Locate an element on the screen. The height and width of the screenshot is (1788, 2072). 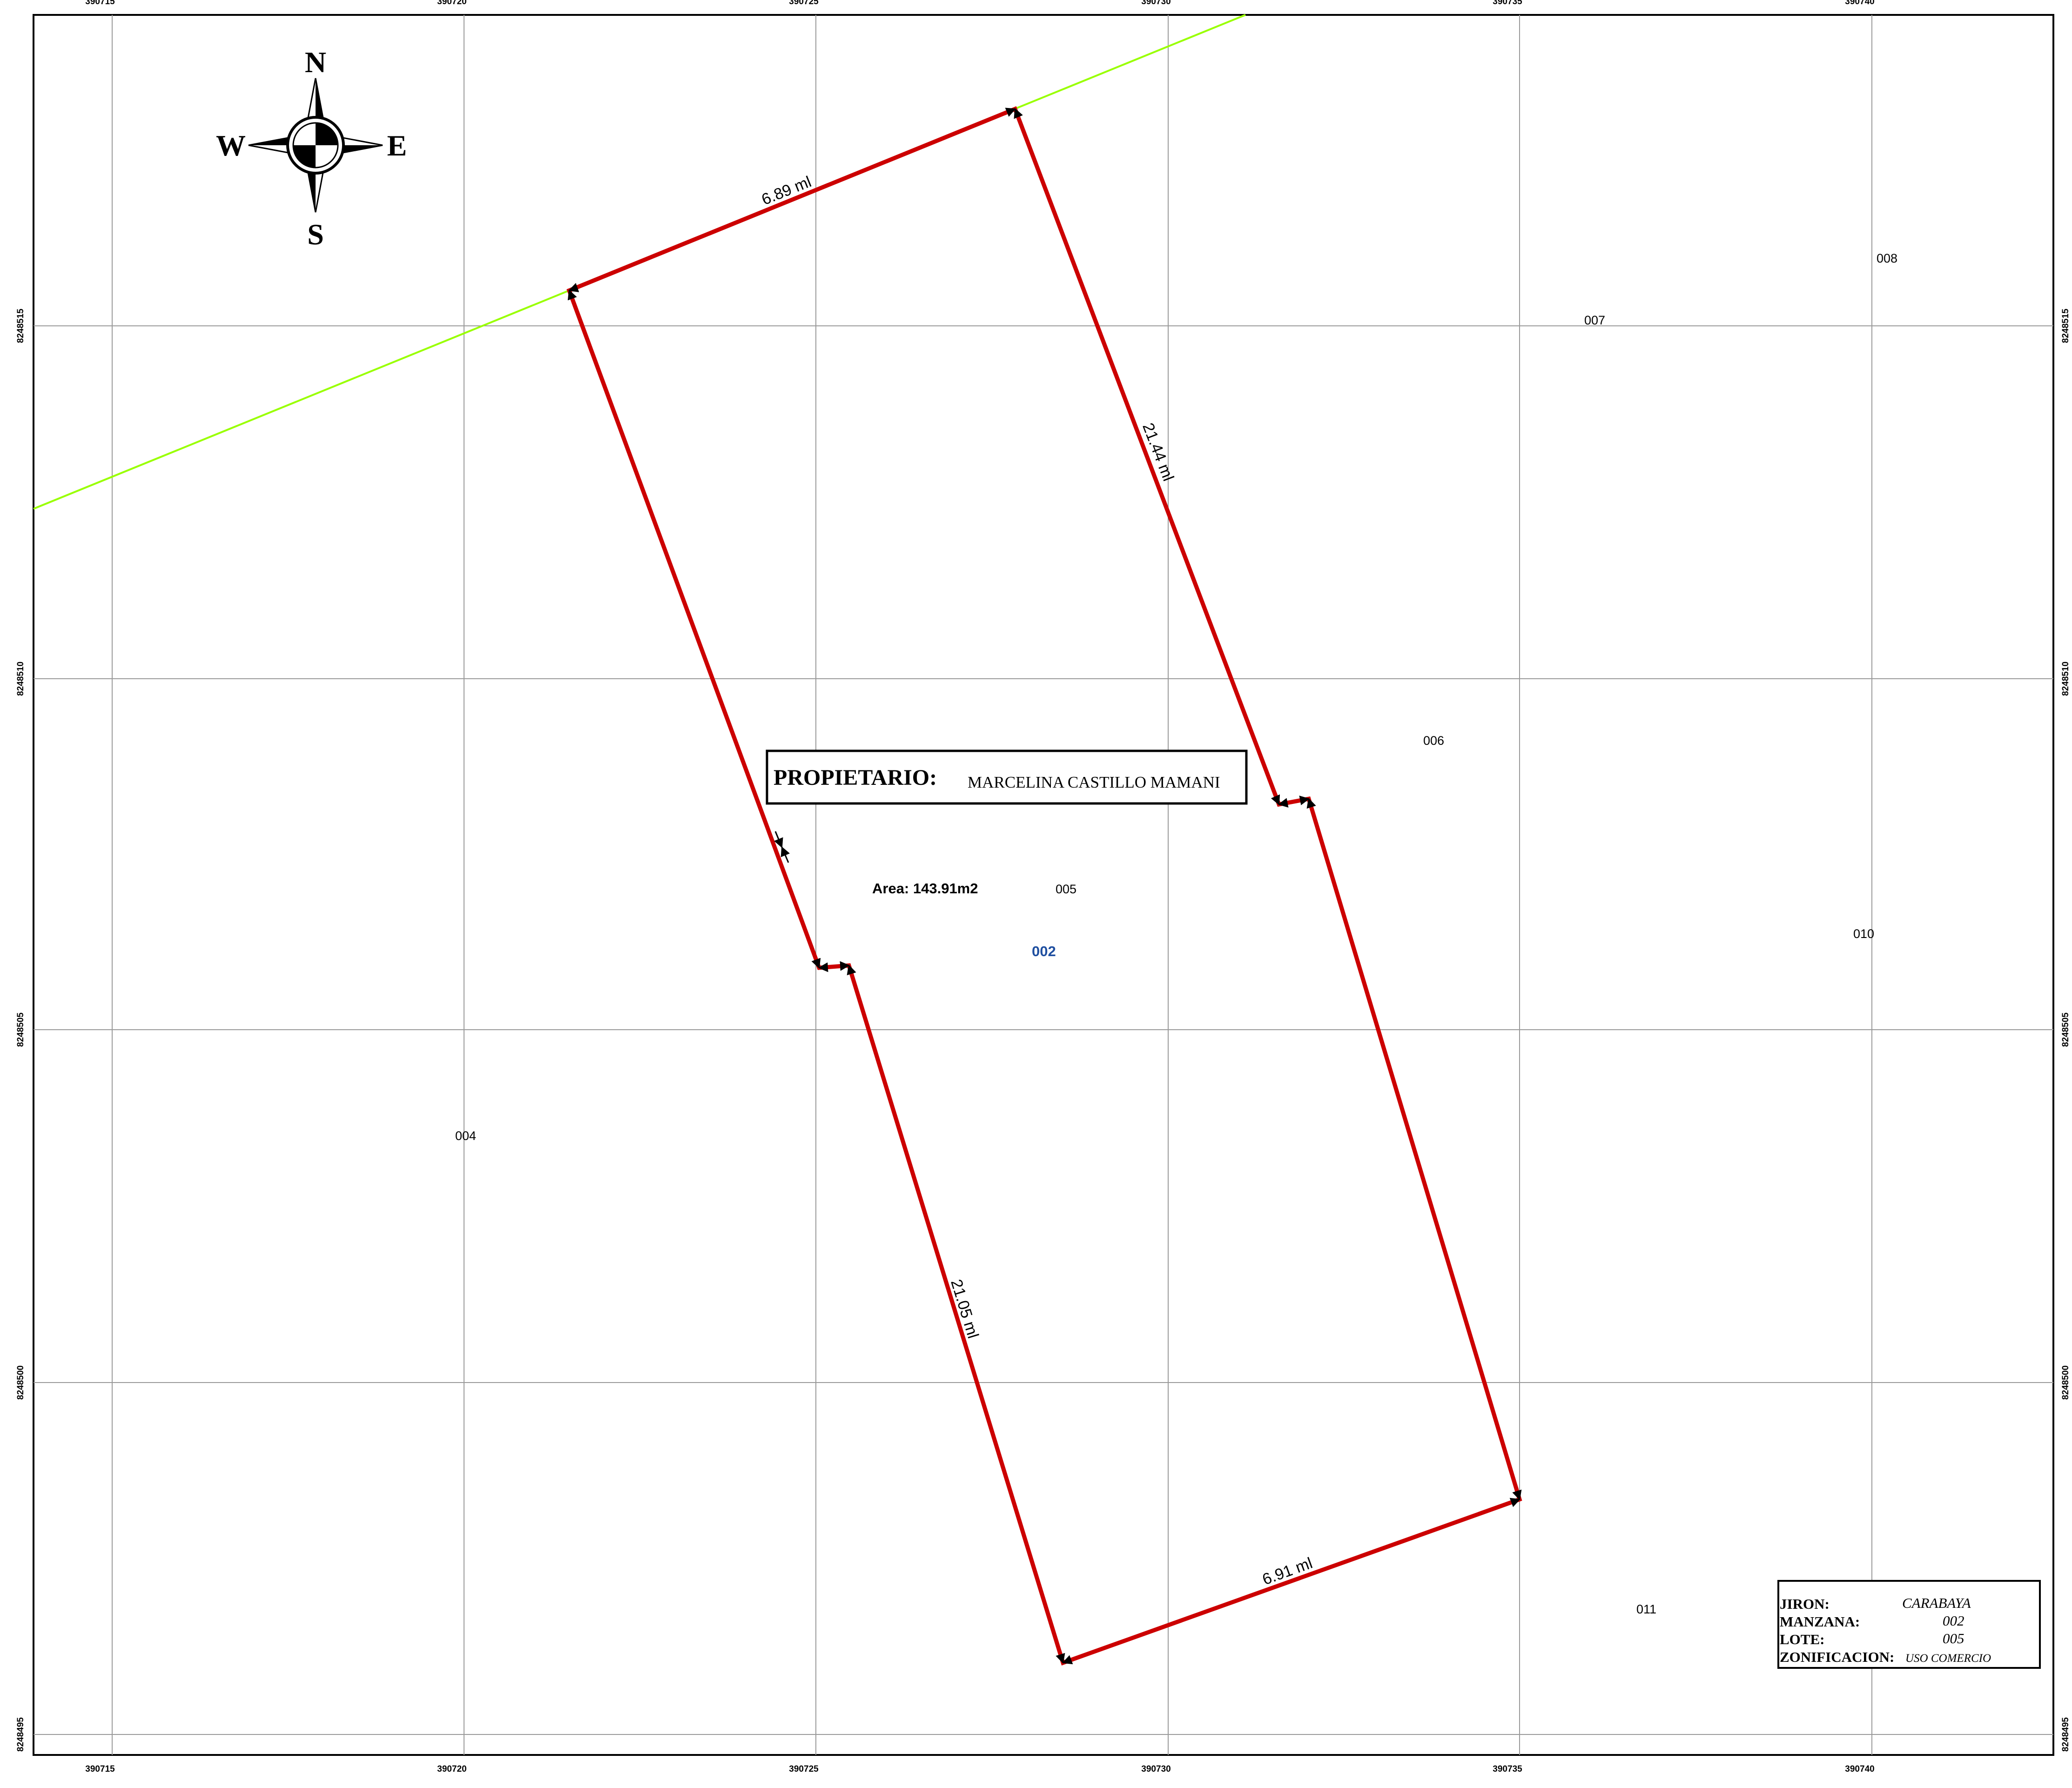
area-label: Area: 143.91m2 is located at coordinates (925, 888).